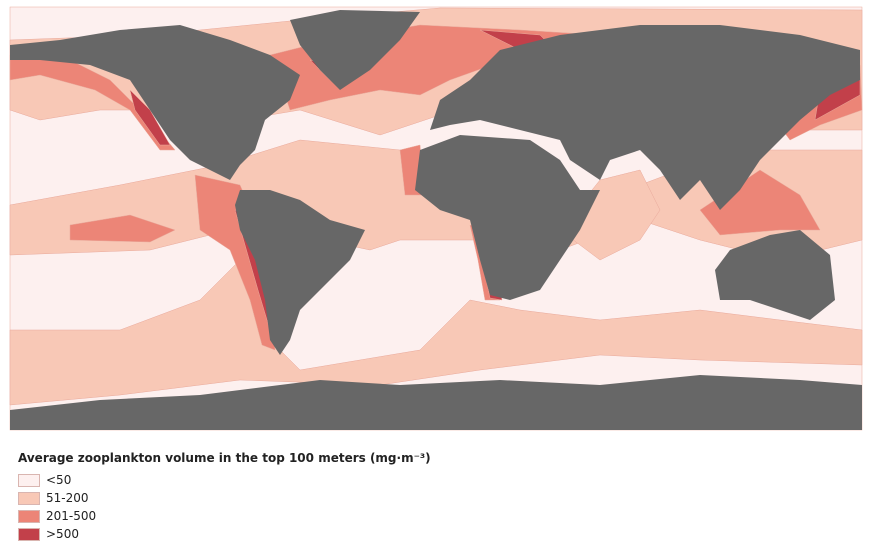  I want to click on legend-label: 51-200, so click(67, 498).